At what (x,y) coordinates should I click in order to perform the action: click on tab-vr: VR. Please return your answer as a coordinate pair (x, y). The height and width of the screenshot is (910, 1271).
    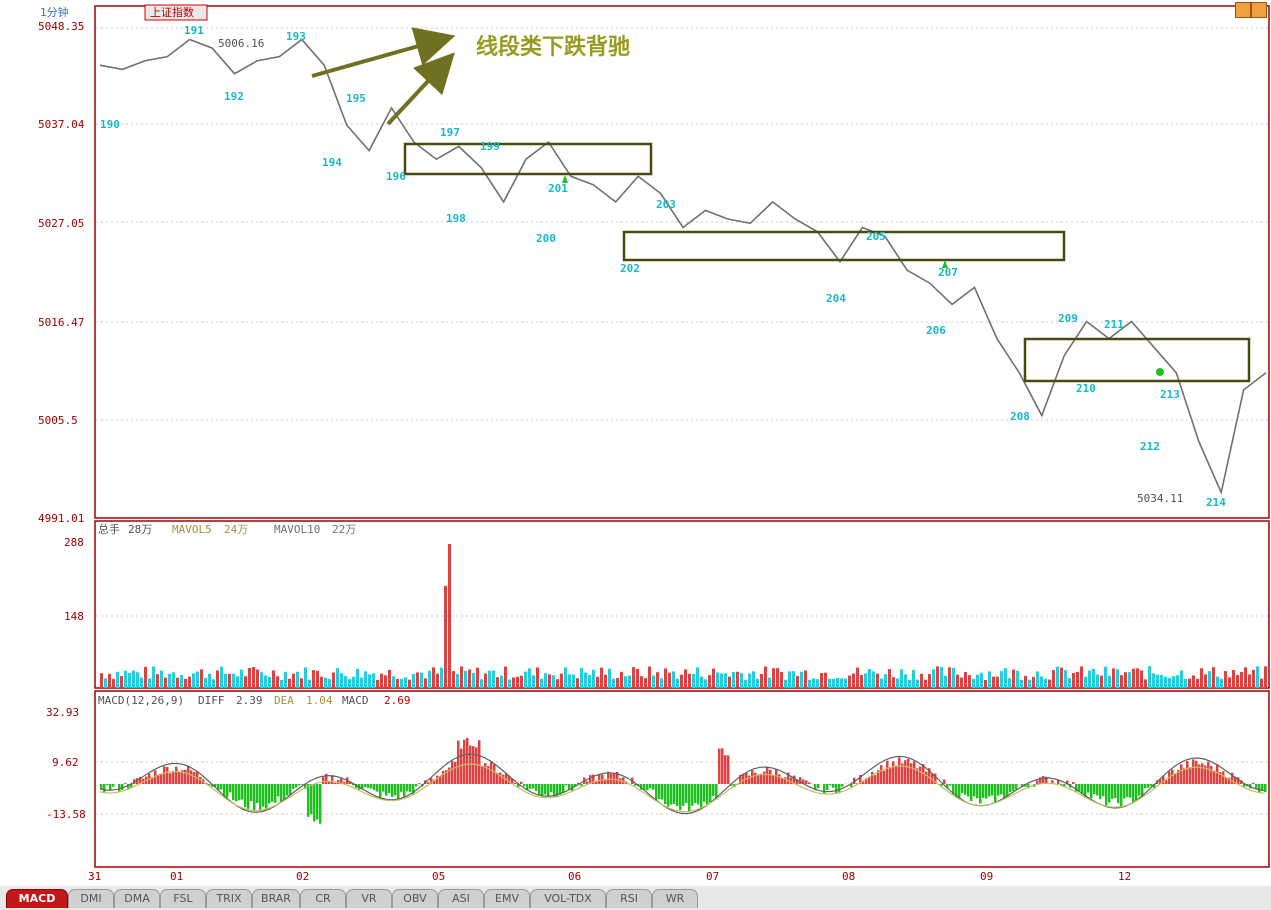
    Looking at the image, I should click on (369, 898).